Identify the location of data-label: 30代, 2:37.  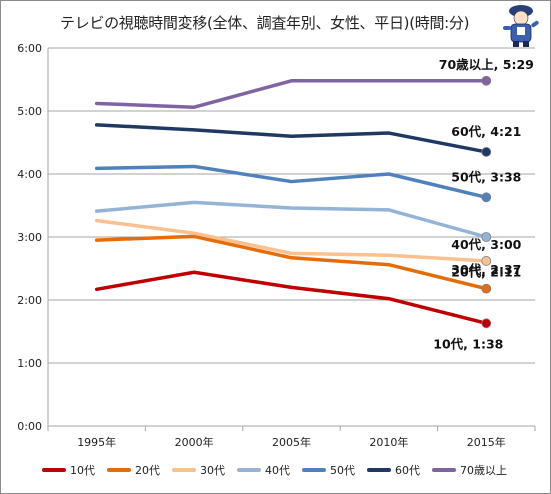
(486, 269).